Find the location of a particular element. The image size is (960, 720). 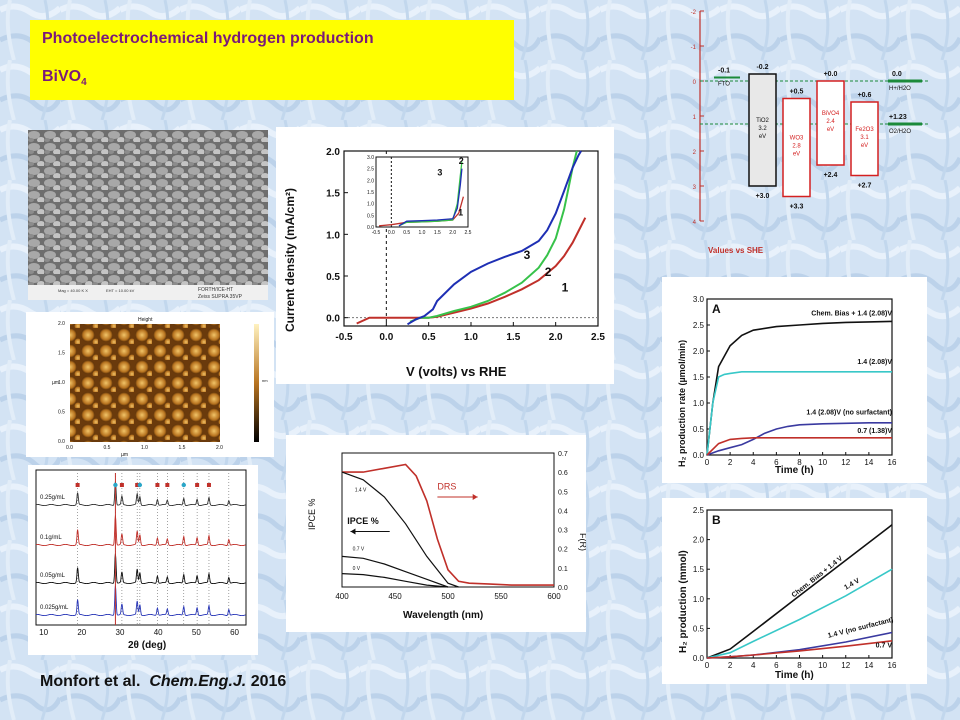

slide-title: Photoelectrochemical hydrogen production is located at coordinates (208, 38).